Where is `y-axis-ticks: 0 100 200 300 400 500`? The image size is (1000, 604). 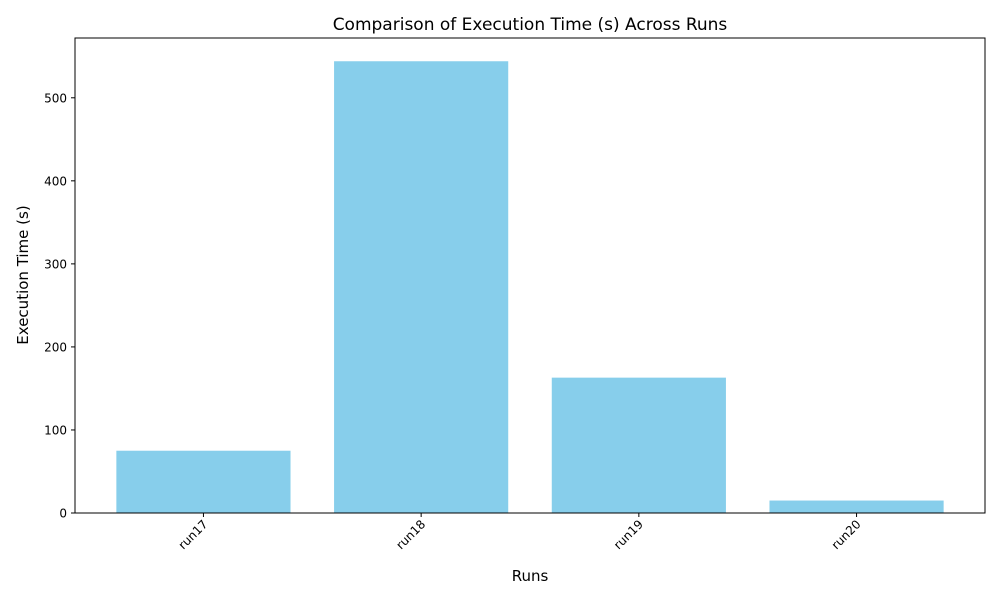
y-axis-ticks: 0 100 200 300 400 500 is located at coordinates (59, 306).